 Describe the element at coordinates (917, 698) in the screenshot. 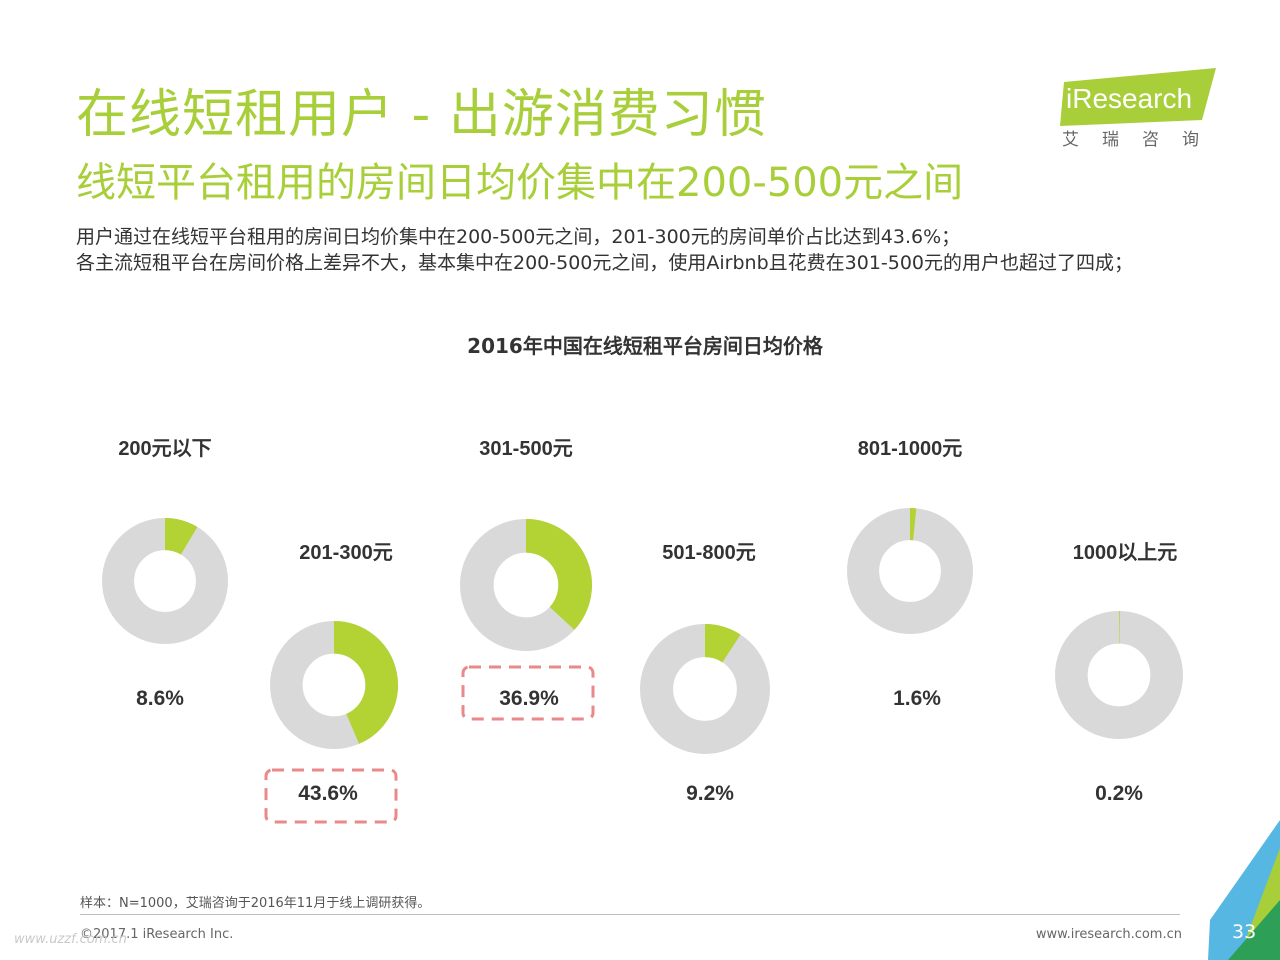

I see `value-label-5: 1.6%` at that location.